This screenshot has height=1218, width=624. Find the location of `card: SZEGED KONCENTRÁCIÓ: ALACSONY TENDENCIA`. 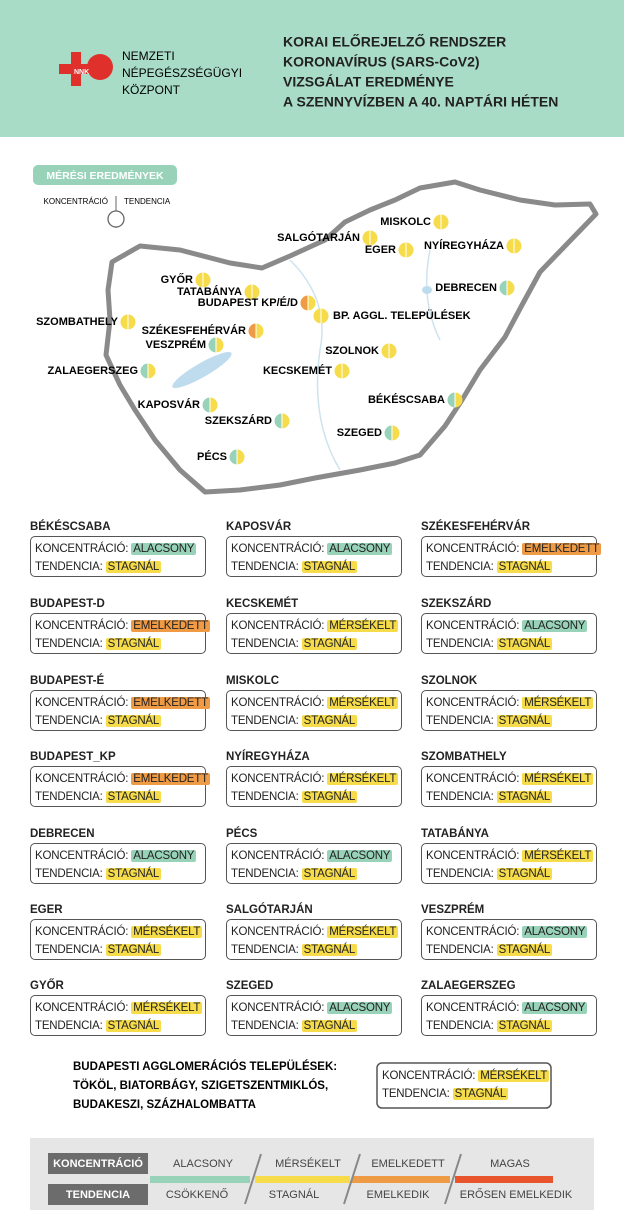

card: SZEGED KONCENTRÁCIÓ: ALACSONY TENDENCIA is located at coordinates (314, 1007).